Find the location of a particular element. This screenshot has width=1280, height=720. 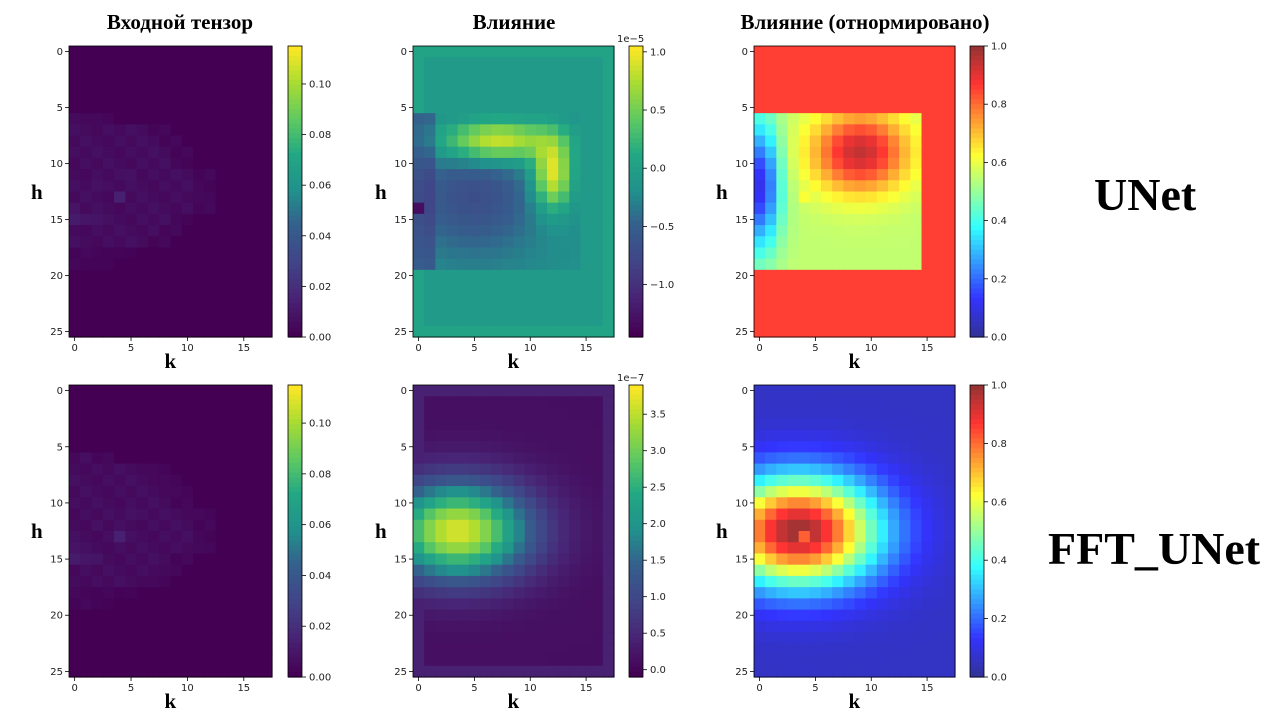

colorbar-tick-label: 0.06 is located at coordinates (320, 186).